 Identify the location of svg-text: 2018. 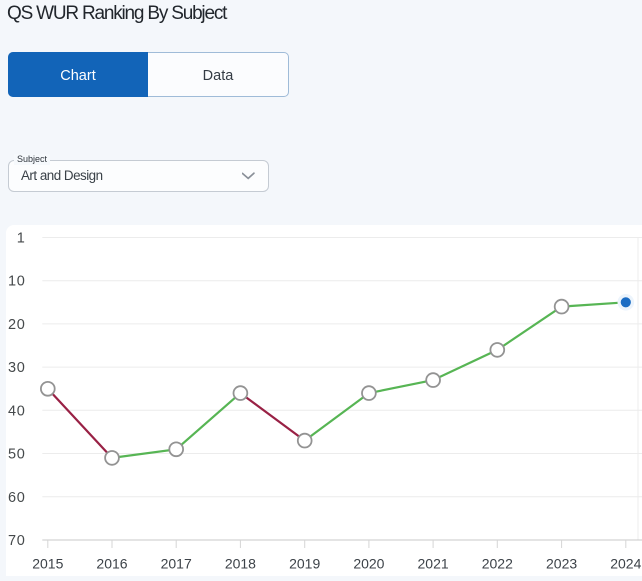
(240, 563).